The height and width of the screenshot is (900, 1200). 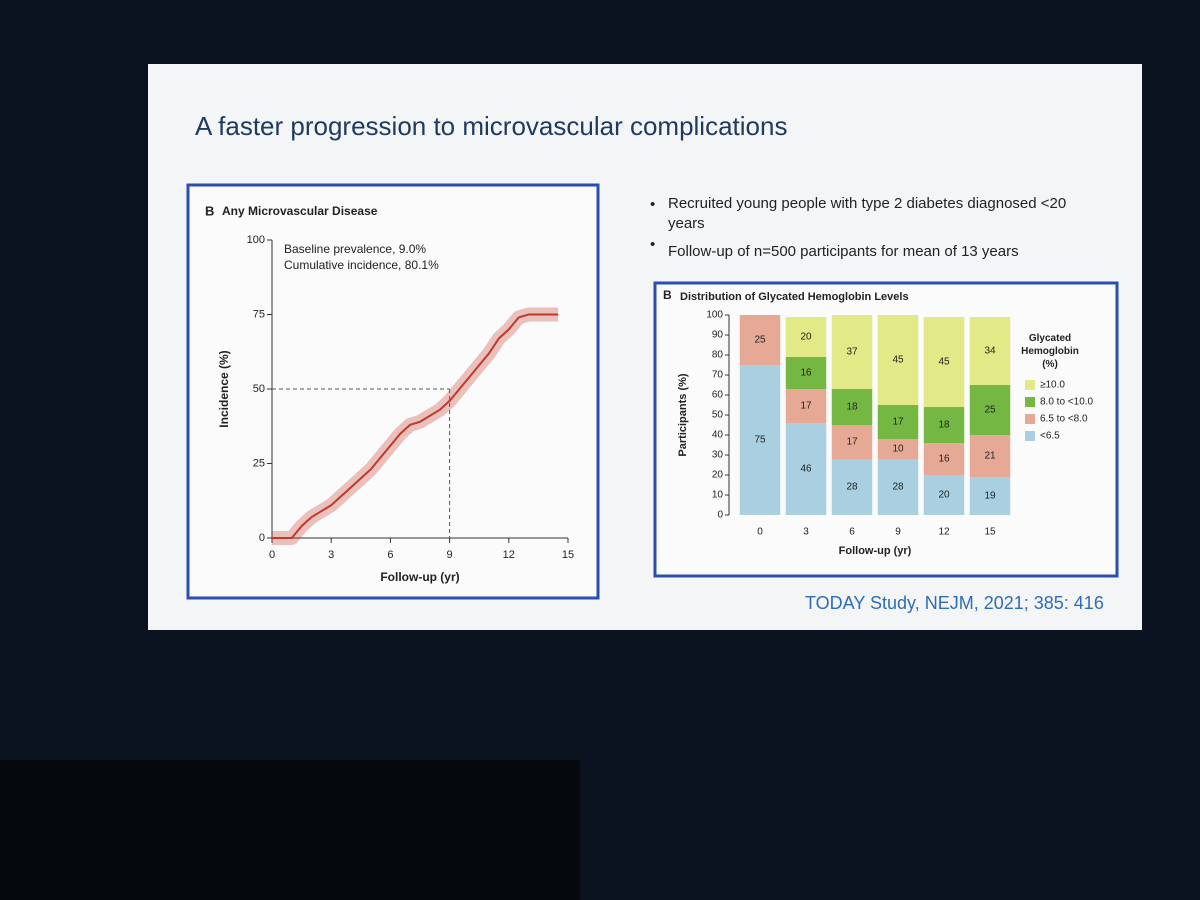 I want to click on y-tick-label: 70, so click(x=718, y=375).